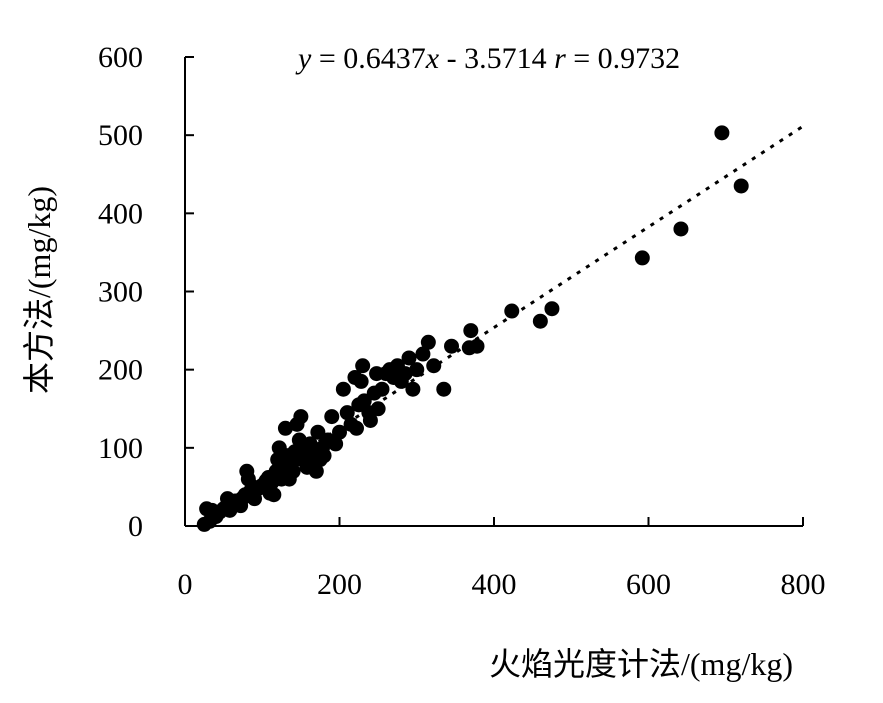 The image size is (883, 703). What do you see at coordinates (120, 292) in the screenshot?
I see `y-tick-label: 300` at bounding box center [120, 292].